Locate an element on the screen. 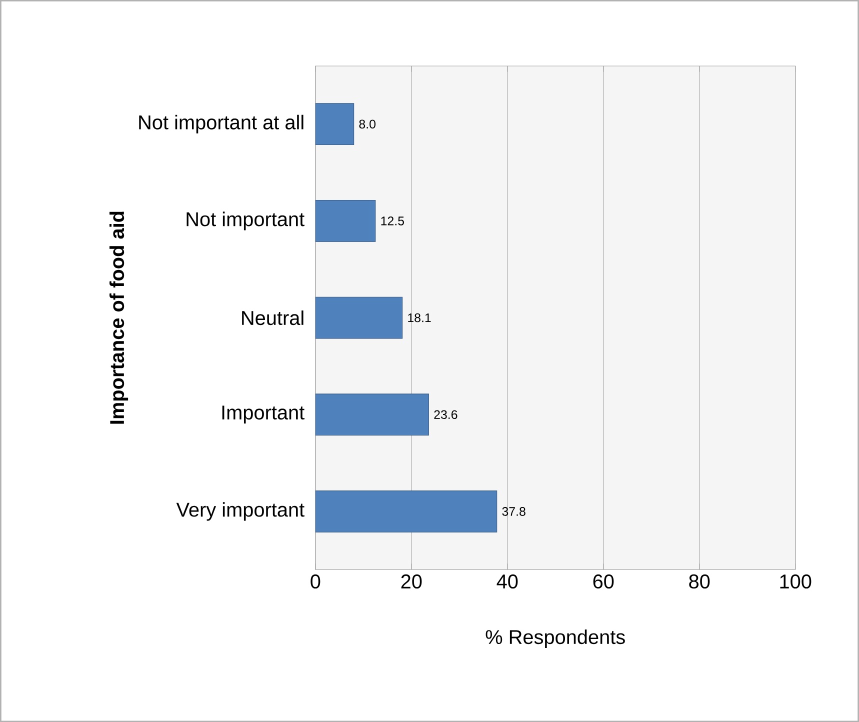  y-tick-label: Not important at all is located at coordinates (221, 124).